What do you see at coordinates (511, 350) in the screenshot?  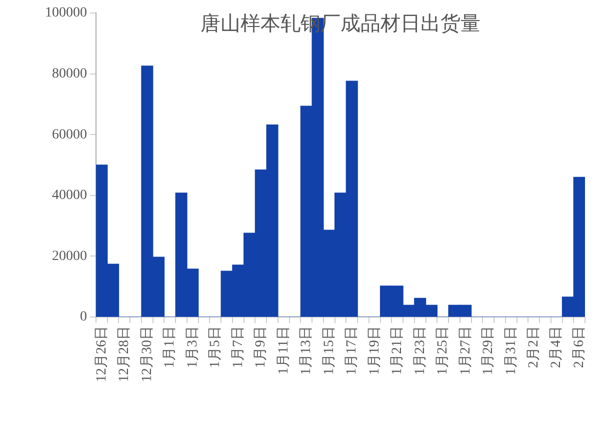 I see `x-tick-label: 1月31日` at bounding box center [511, 350].